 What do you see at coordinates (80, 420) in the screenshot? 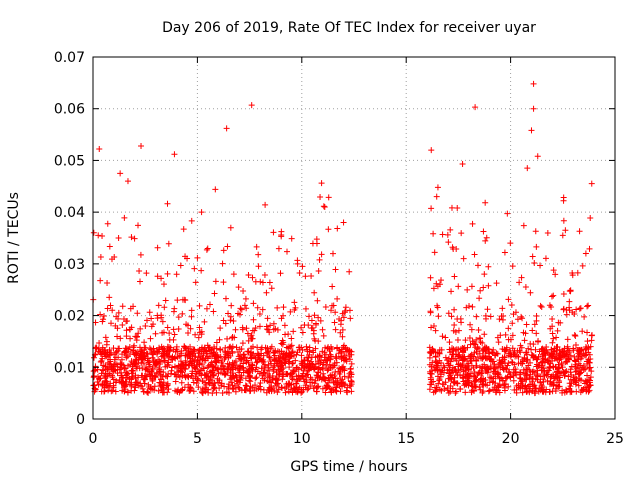
I see `y-tick-label: 0` at bounding box center [80, 420].